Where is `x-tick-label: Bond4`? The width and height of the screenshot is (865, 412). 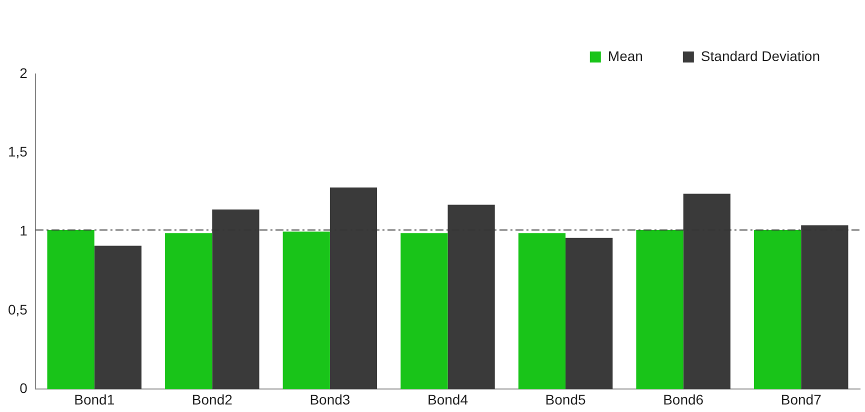
x-tick-label: Bond4 is located at coordinates (447, 399).